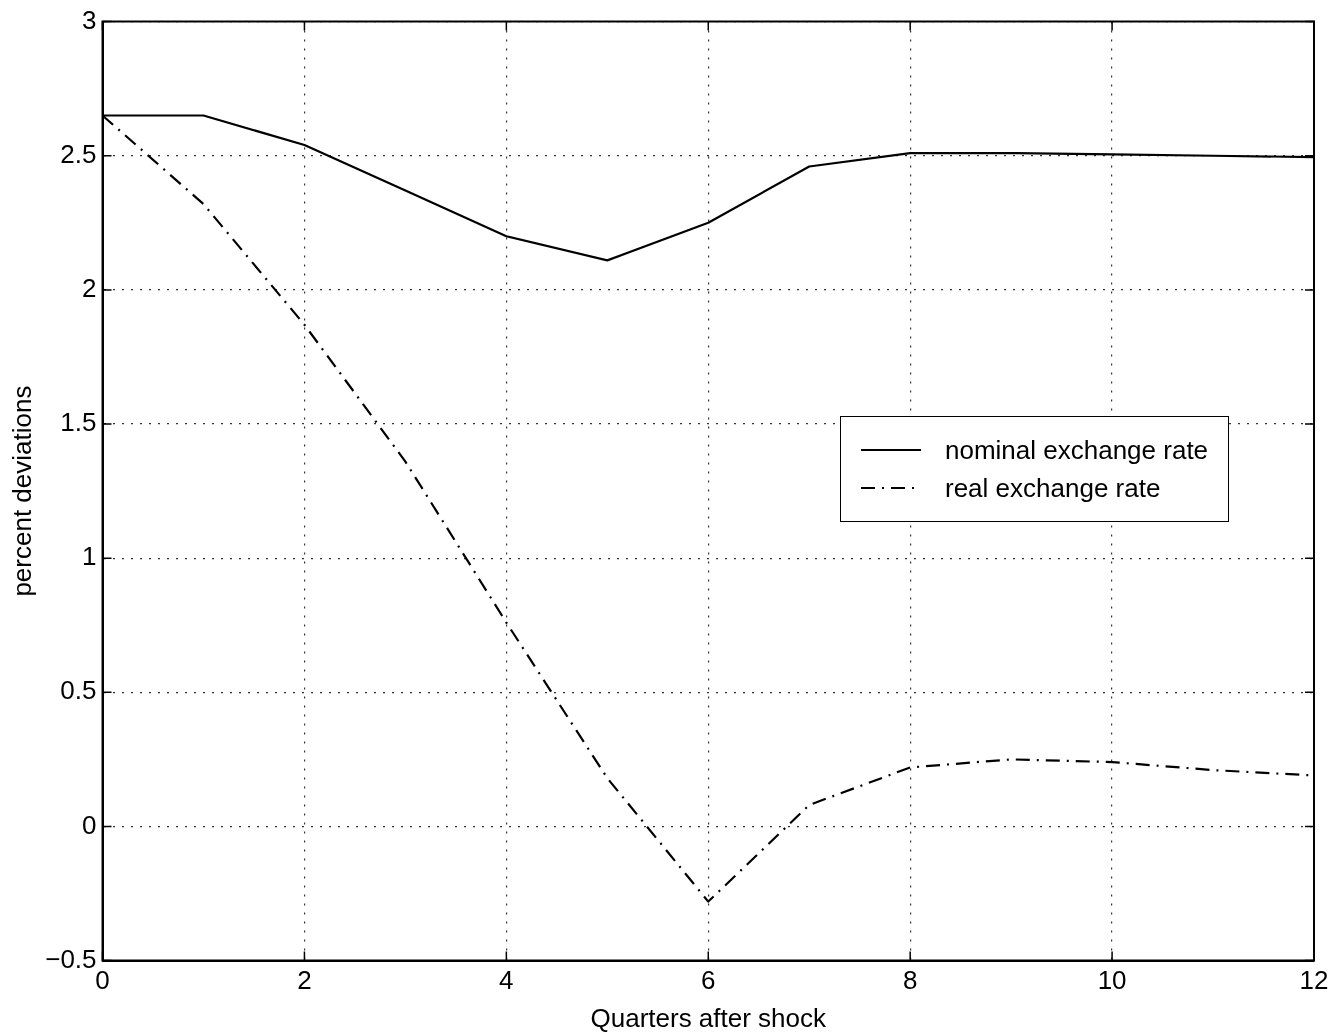 The image size is (1344, 1035). What do you see at coordinates (78, 422) in the screenshot?
I see `y-tick-label: 1.5` at bounding box center [78, 422].